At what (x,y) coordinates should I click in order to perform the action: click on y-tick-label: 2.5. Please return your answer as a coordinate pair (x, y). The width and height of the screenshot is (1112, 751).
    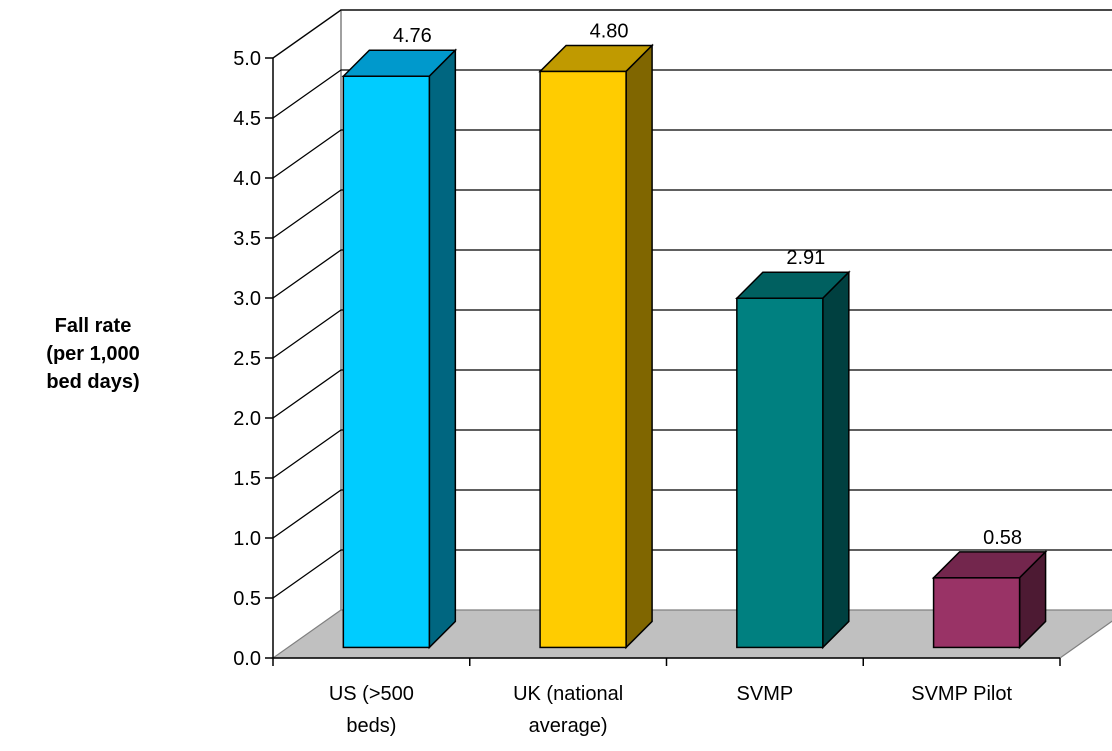
    Looking at the image, I should click on (247, 359).